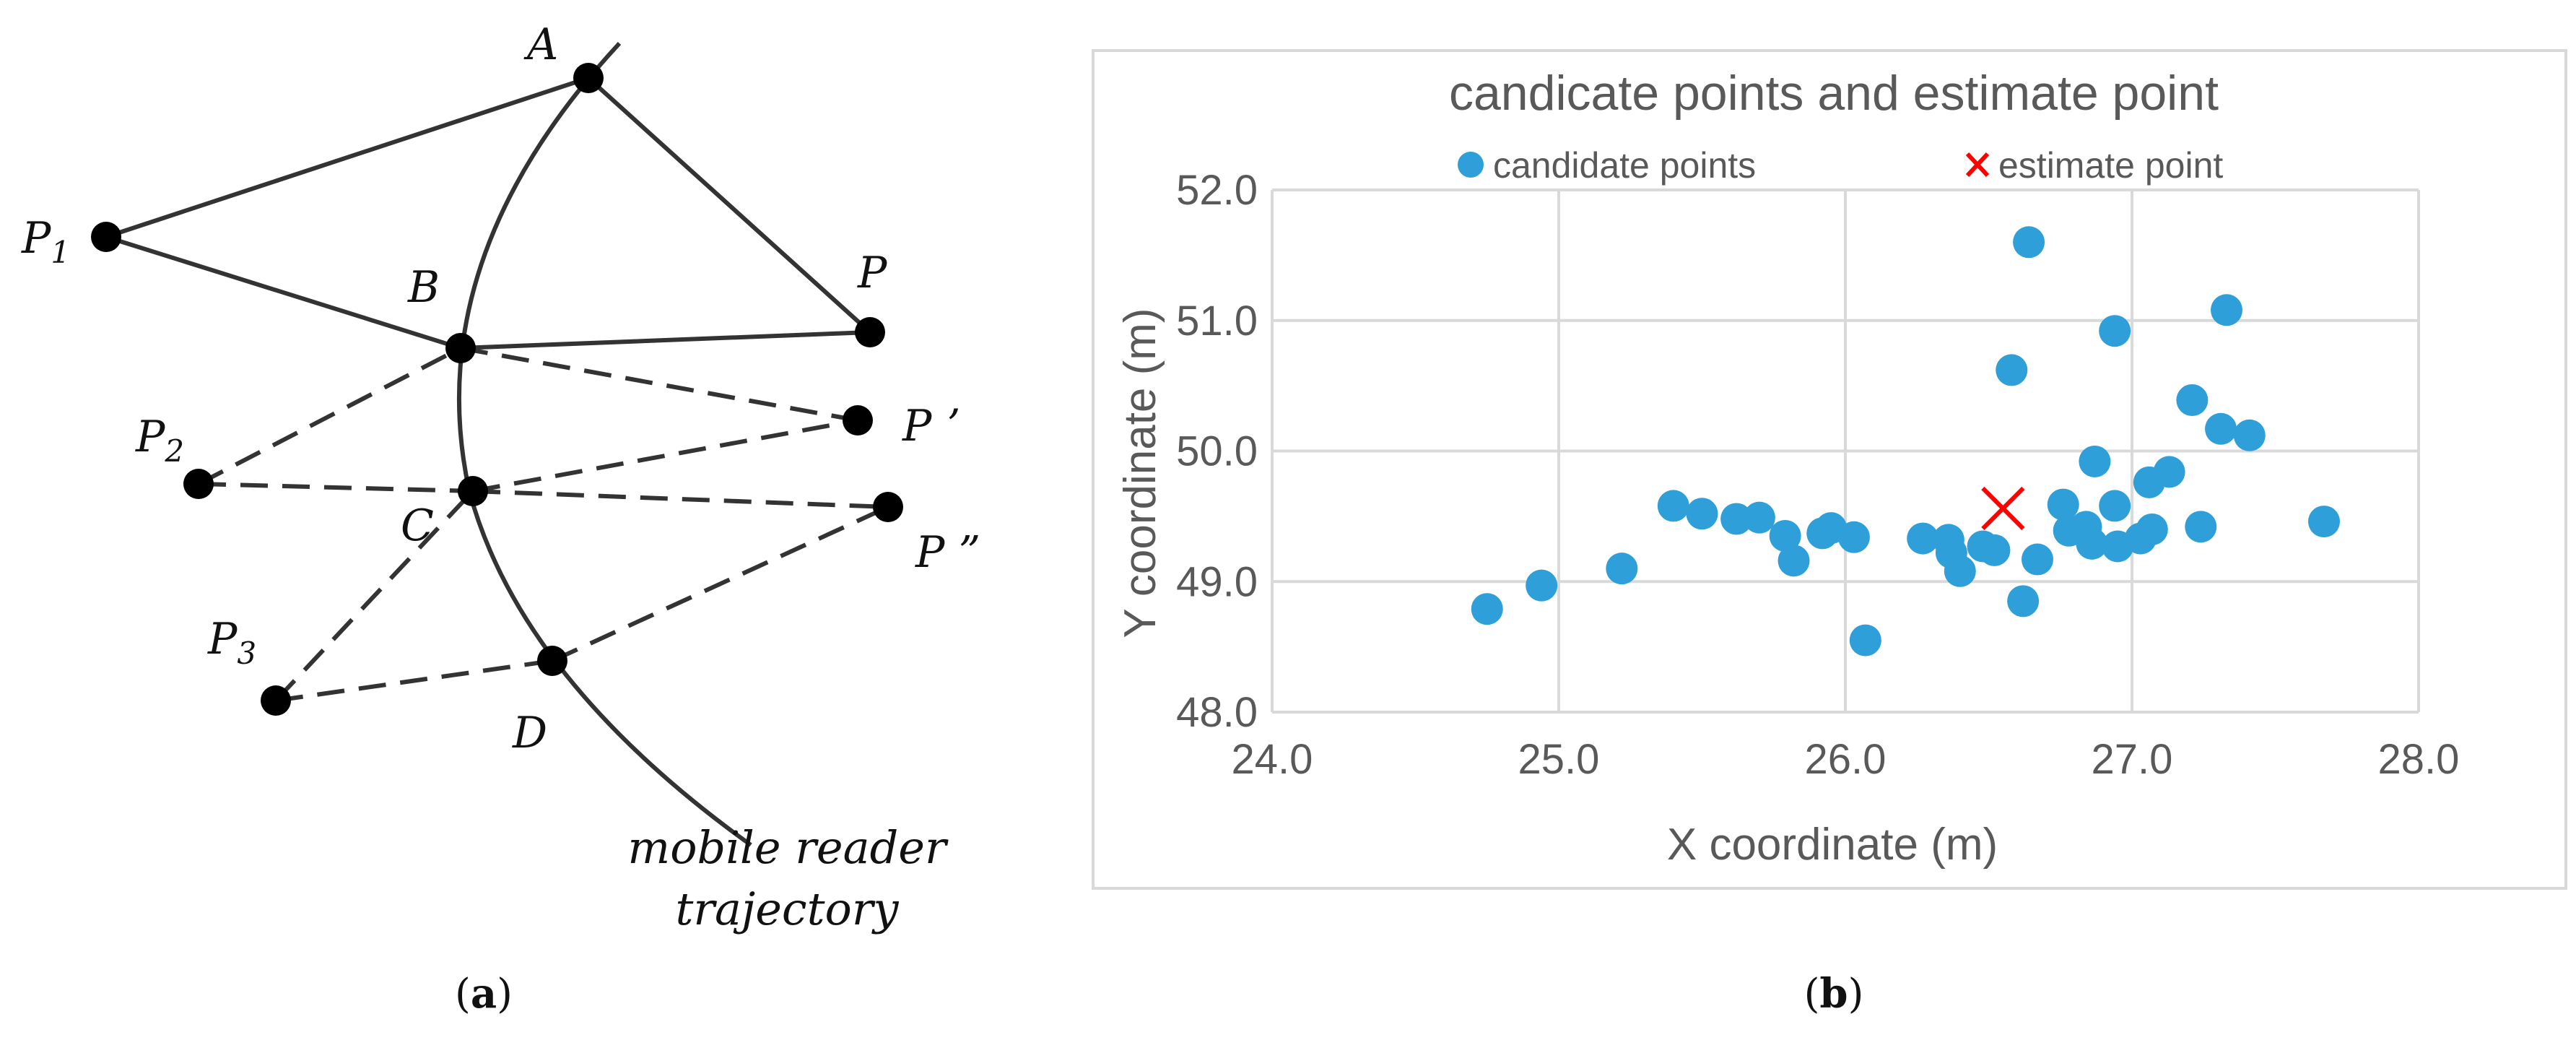  I want to click on point-p3, so click(276, 700).